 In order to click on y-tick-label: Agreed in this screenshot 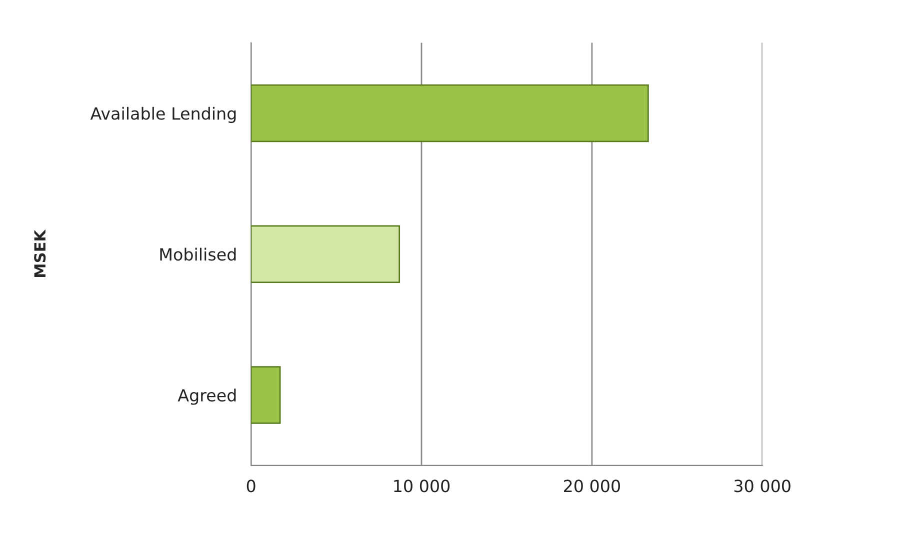, I will do `click(207, 396)`.